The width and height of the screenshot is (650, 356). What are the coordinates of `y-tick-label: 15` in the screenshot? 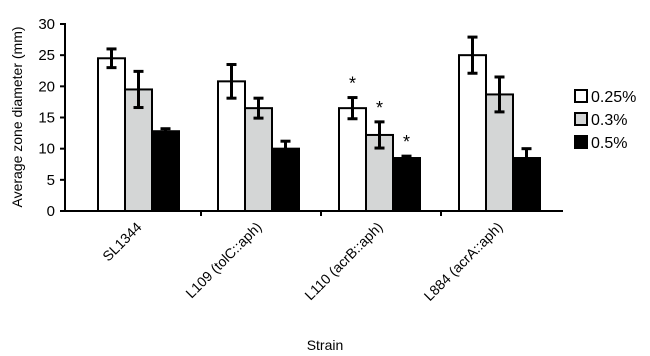 It's located at (46, 118).